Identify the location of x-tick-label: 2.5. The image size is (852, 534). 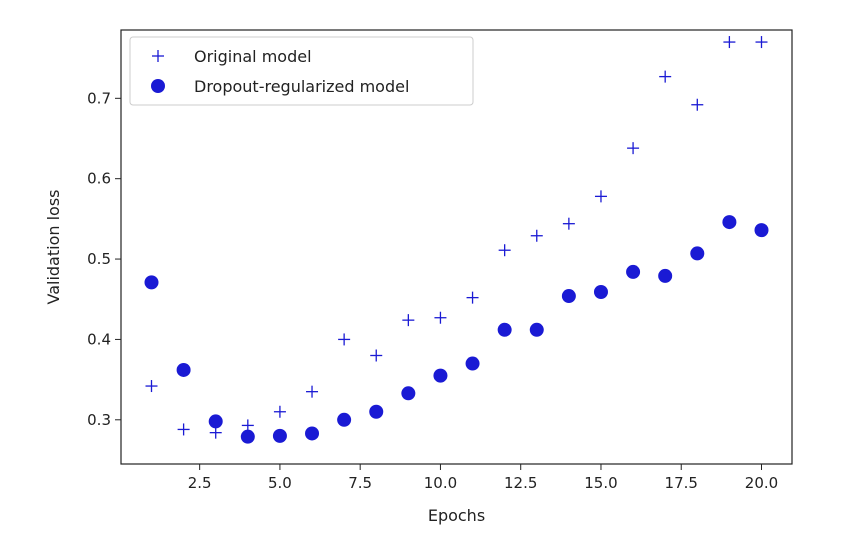
(200, 483).